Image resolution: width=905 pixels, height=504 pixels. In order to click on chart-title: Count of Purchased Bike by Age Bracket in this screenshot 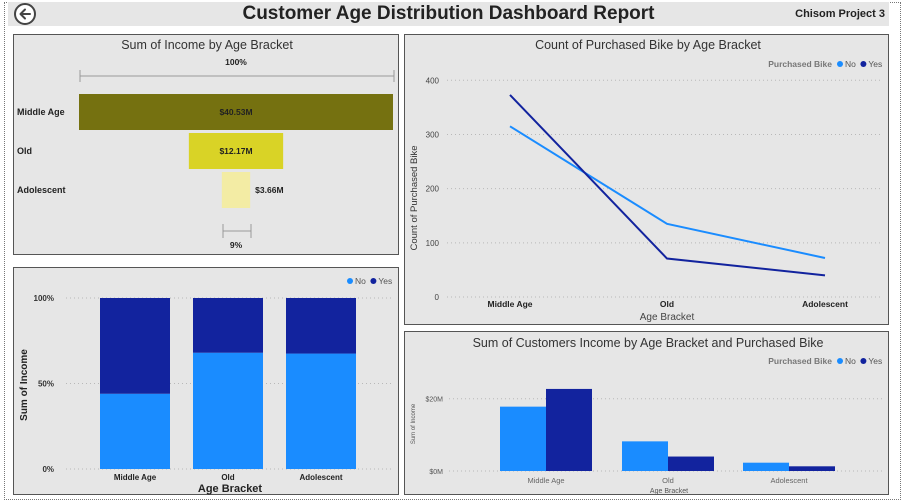, I will do `click(648, 45)`.